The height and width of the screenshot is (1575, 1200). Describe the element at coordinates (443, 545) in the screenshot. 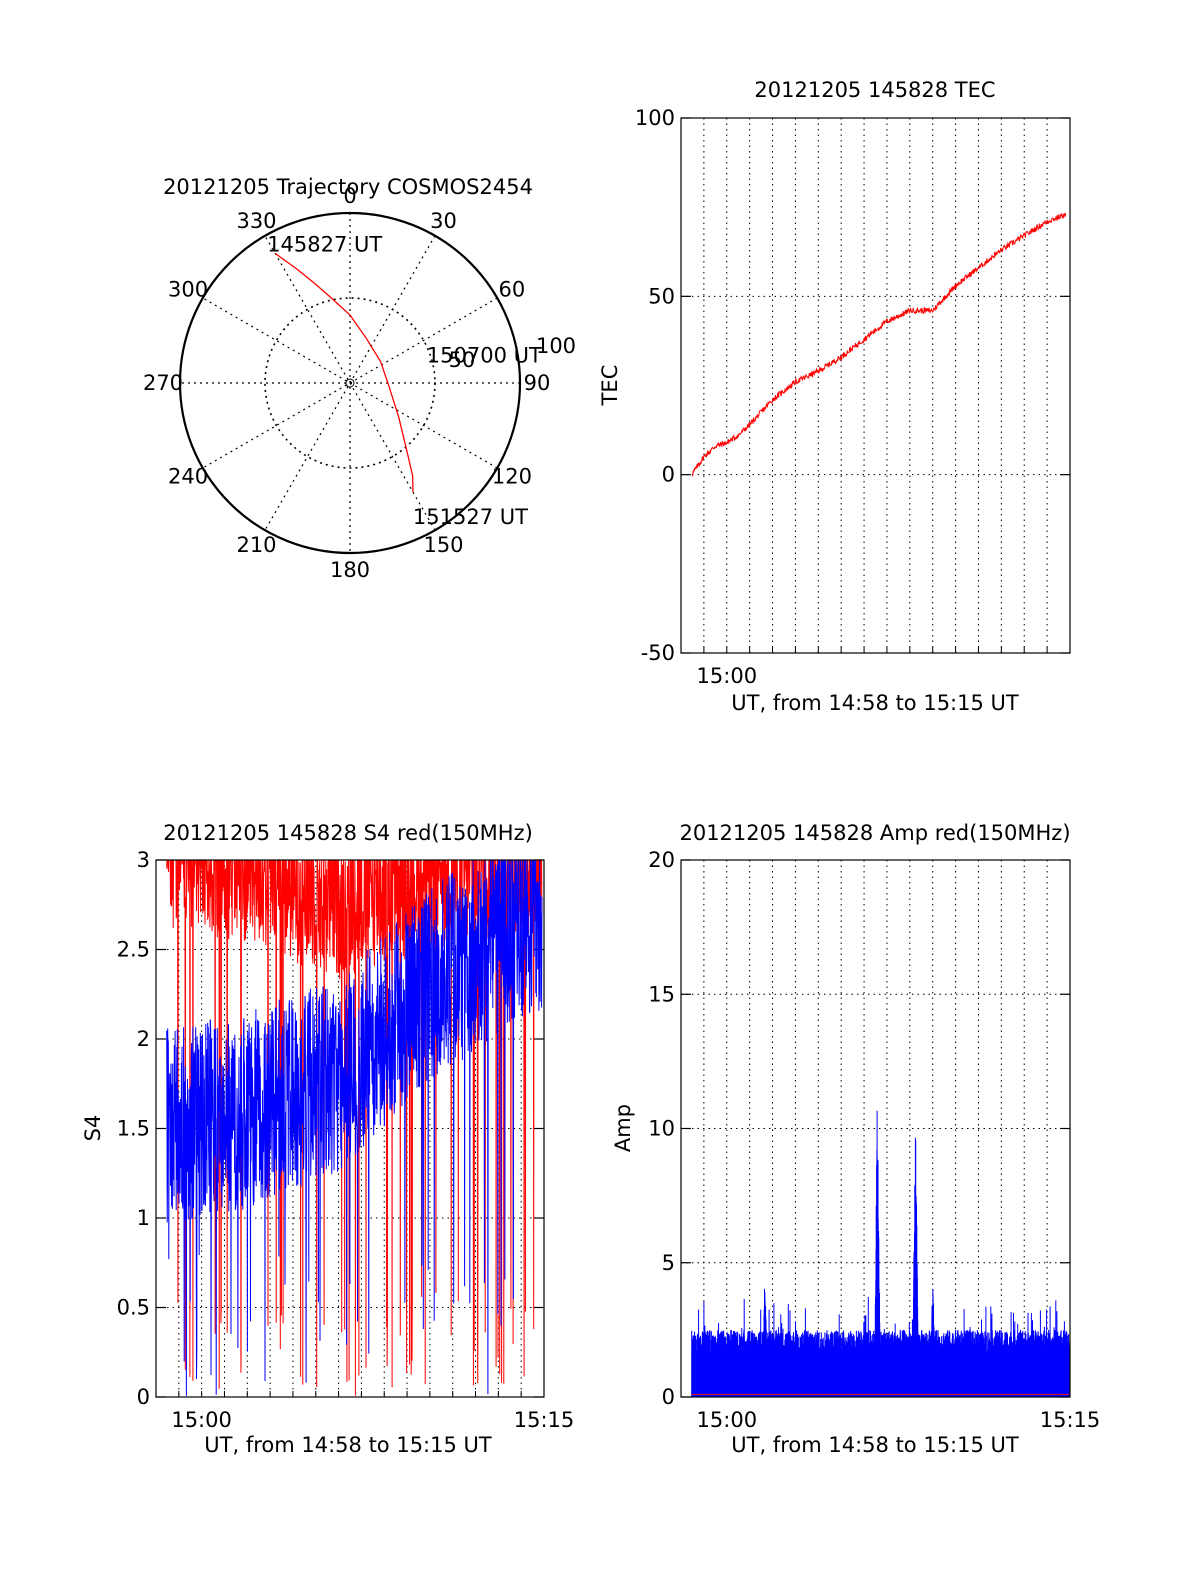

I see `polar-azimuth-label: 150` at that location.